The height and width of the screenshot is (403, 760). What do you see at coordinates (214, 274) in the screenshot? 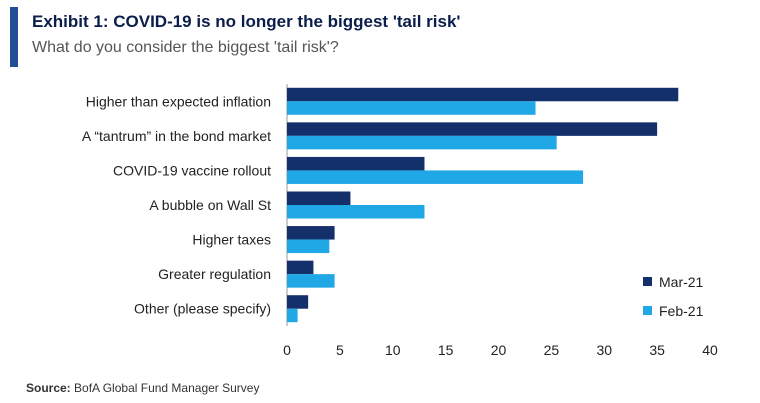
I see `category-label: Greater regulation` at bounding box center [214, 274].